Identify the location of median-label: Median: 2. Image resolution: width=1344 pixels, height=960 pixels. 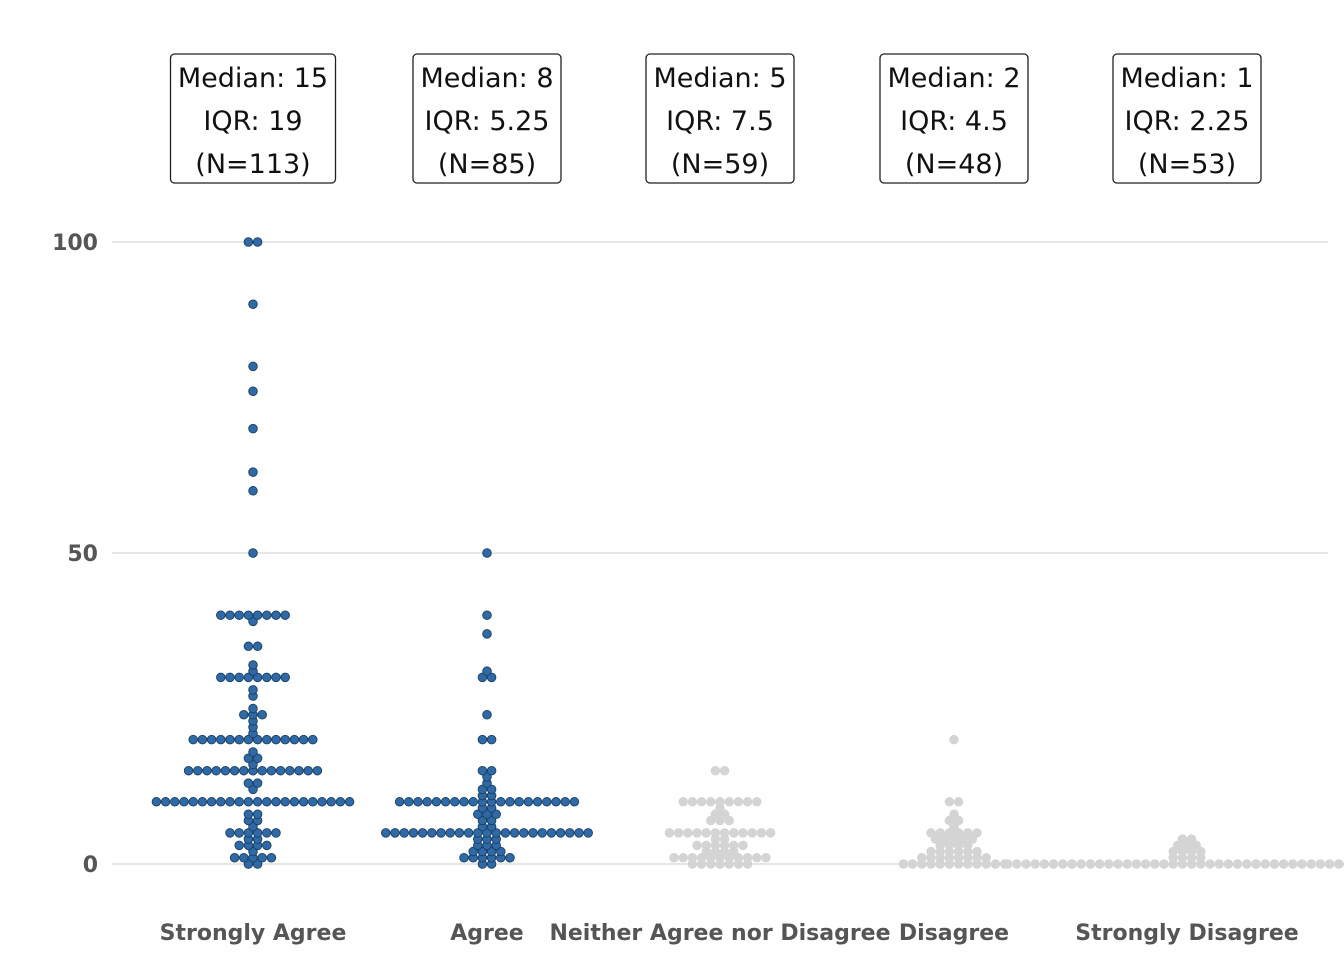
(953, 78).